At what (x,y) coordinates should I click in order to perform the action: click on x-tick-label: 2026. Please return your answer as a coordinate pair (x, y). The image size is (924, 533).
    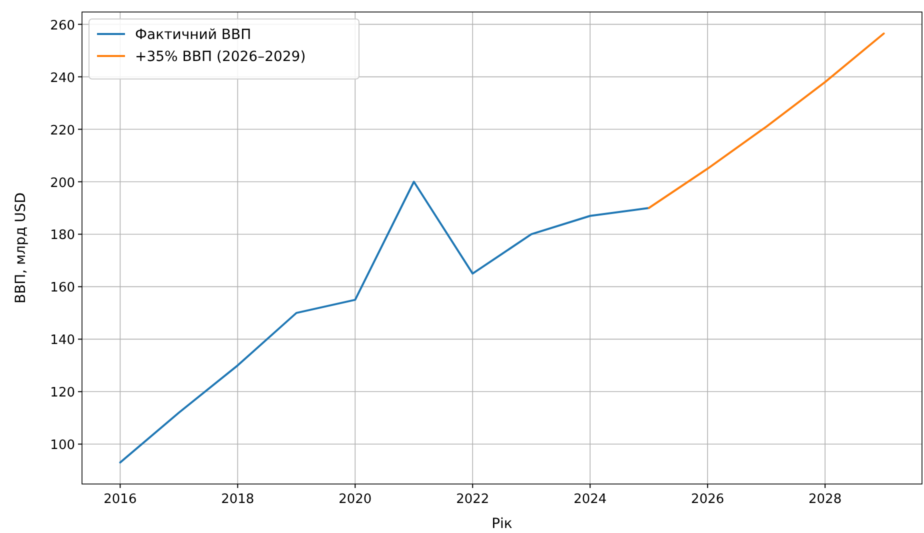
    Looking at the image, I should click on (707, 499).